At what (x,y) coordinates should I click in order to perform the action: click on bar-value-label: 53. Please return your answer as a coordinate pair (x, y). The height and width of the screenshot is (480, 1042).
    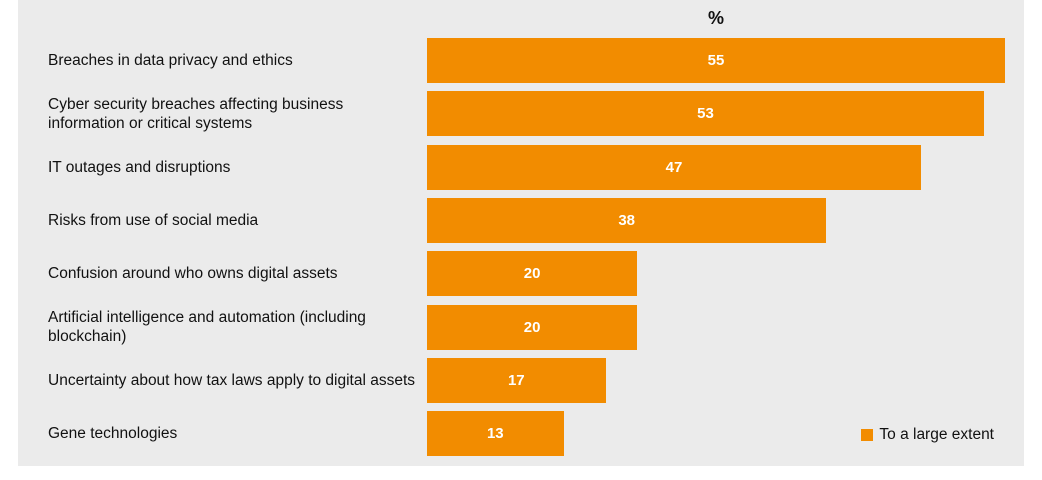
    Looking at the image, I should click on (705, 114).